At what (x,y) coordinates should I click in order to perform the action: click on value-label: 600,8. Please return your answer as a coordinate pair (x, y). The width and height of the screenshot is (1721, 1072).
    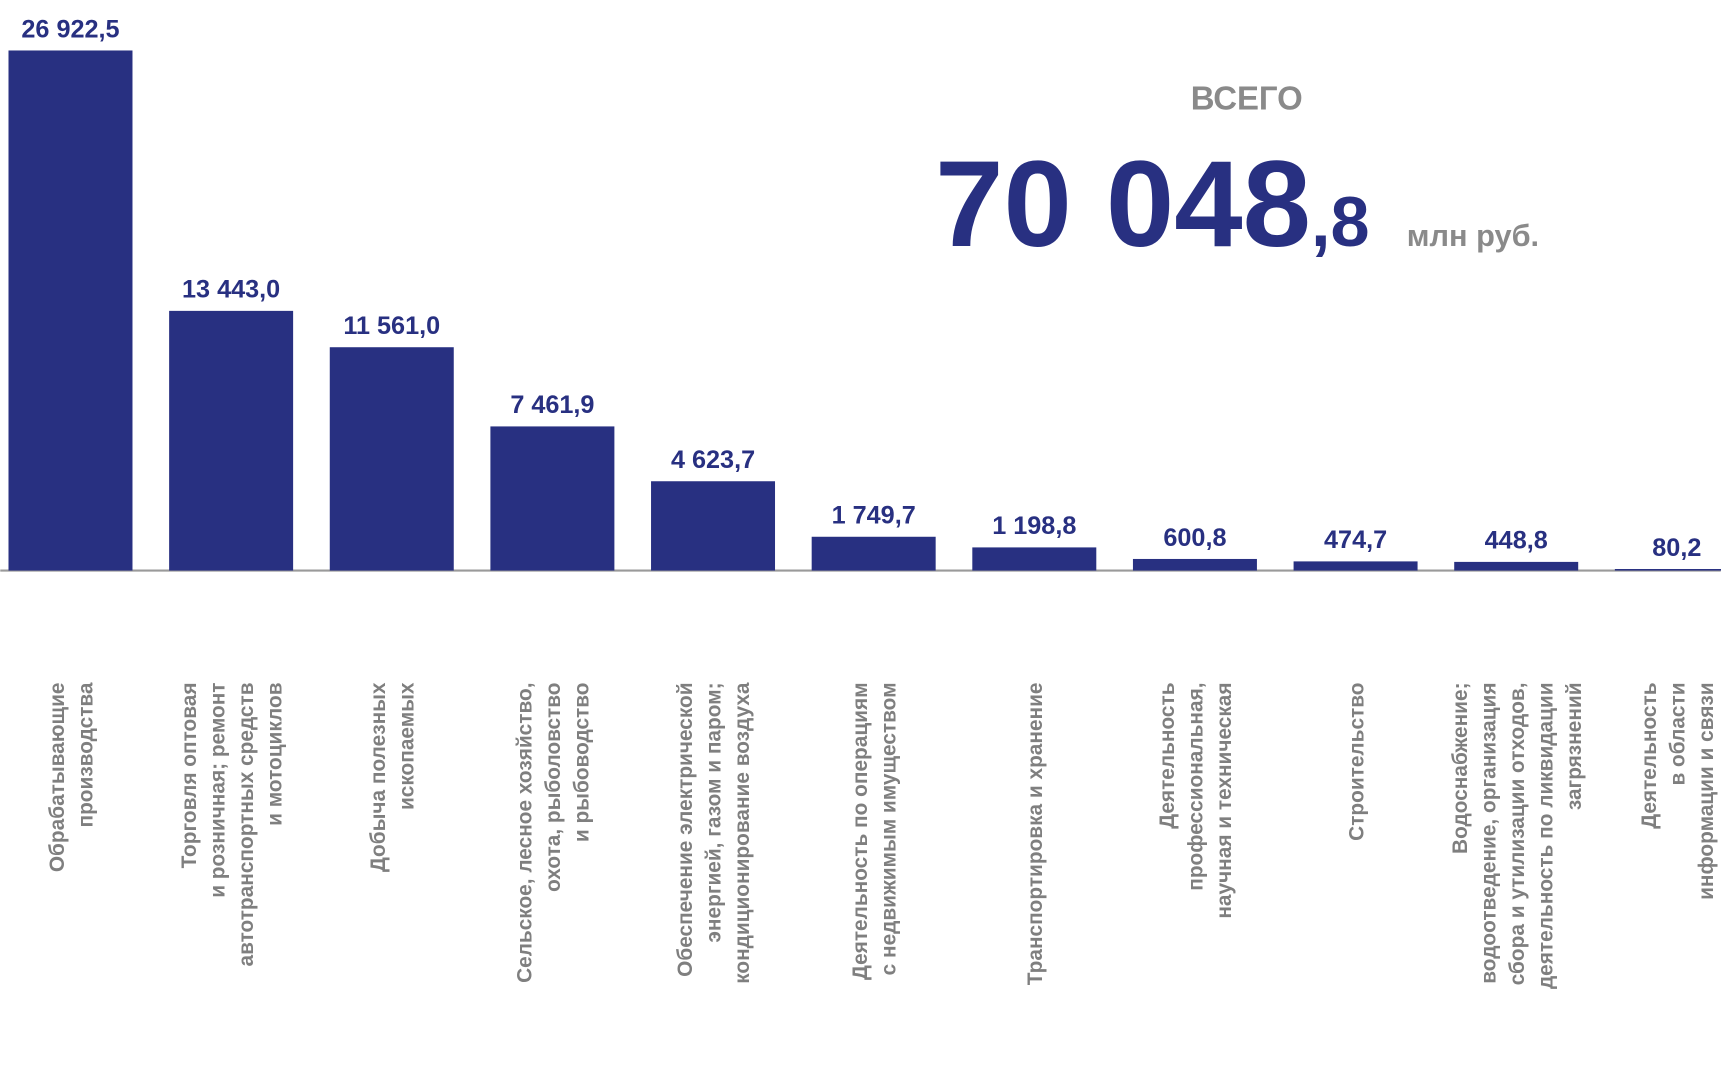
    Looking at the image, I should click on (1194, 538).